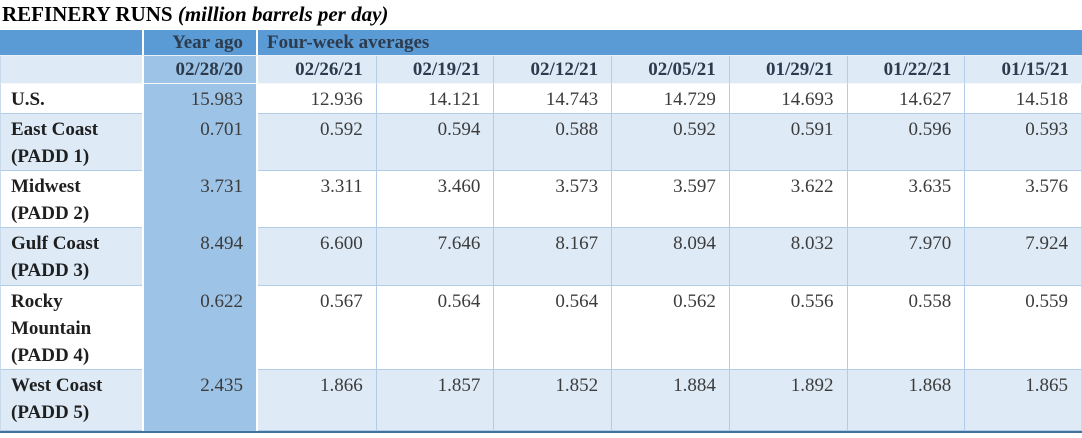  I want to click on data-value: 7.970, so click(905, 257).